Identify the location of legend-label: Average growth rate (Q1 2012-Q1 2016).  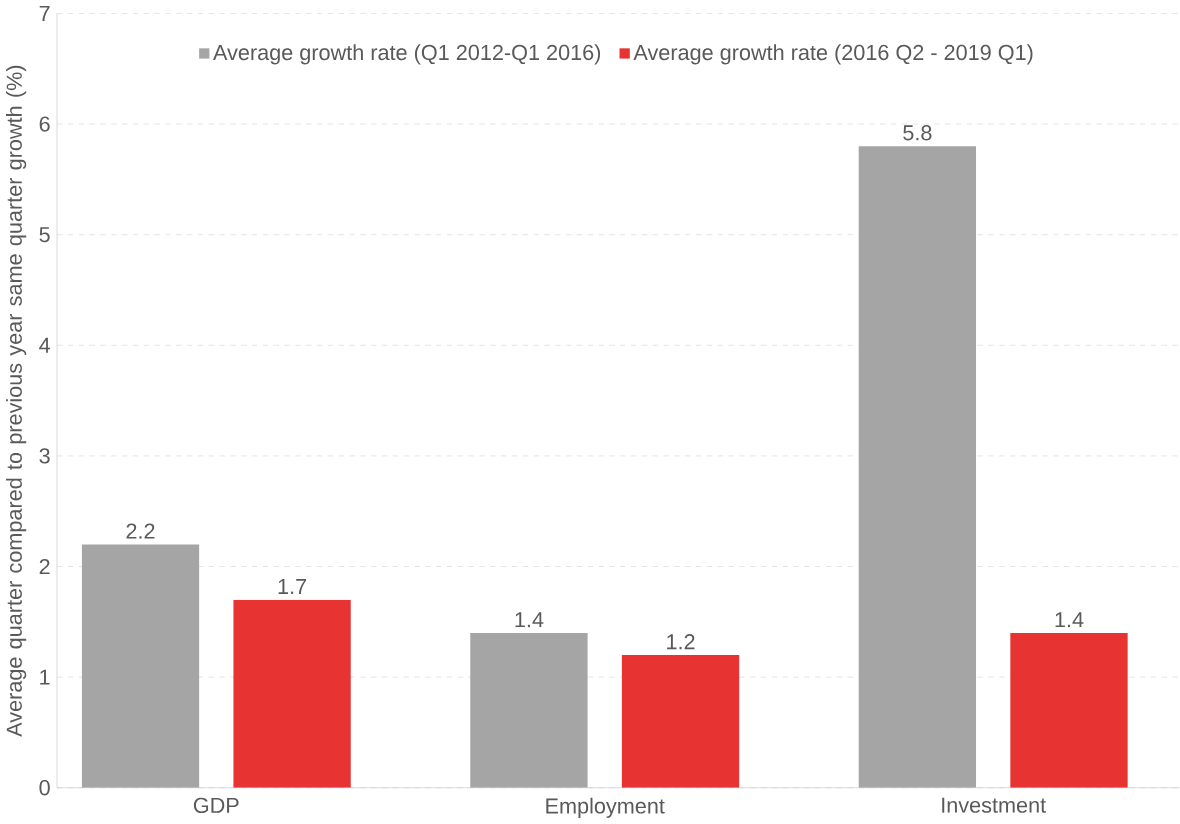
(407, 54).